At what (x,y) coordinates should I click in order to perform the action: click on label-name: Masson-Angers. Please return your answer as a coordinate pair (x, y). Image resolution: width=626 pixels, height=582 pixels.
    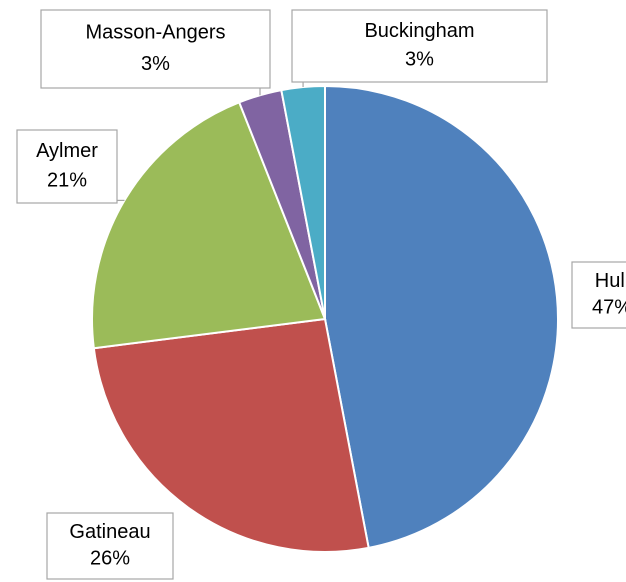
    Looking at the image, I should click on (155, 33).